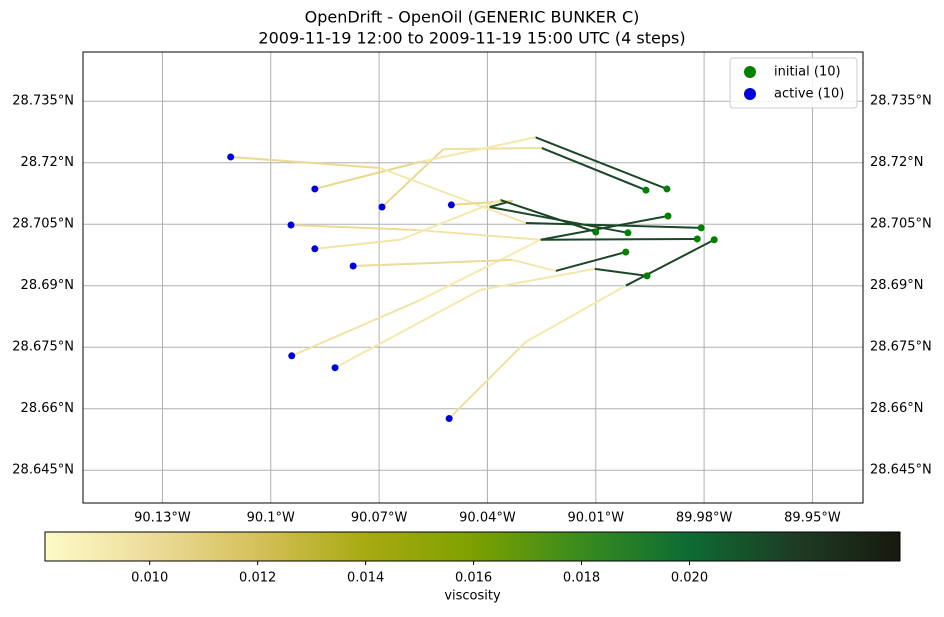 This screenshot has width=944, height=617. What do you see at coordinates (809, 94) in the screenshot?
I see `legend-label: active (10)` at bounding box center [809, 94].